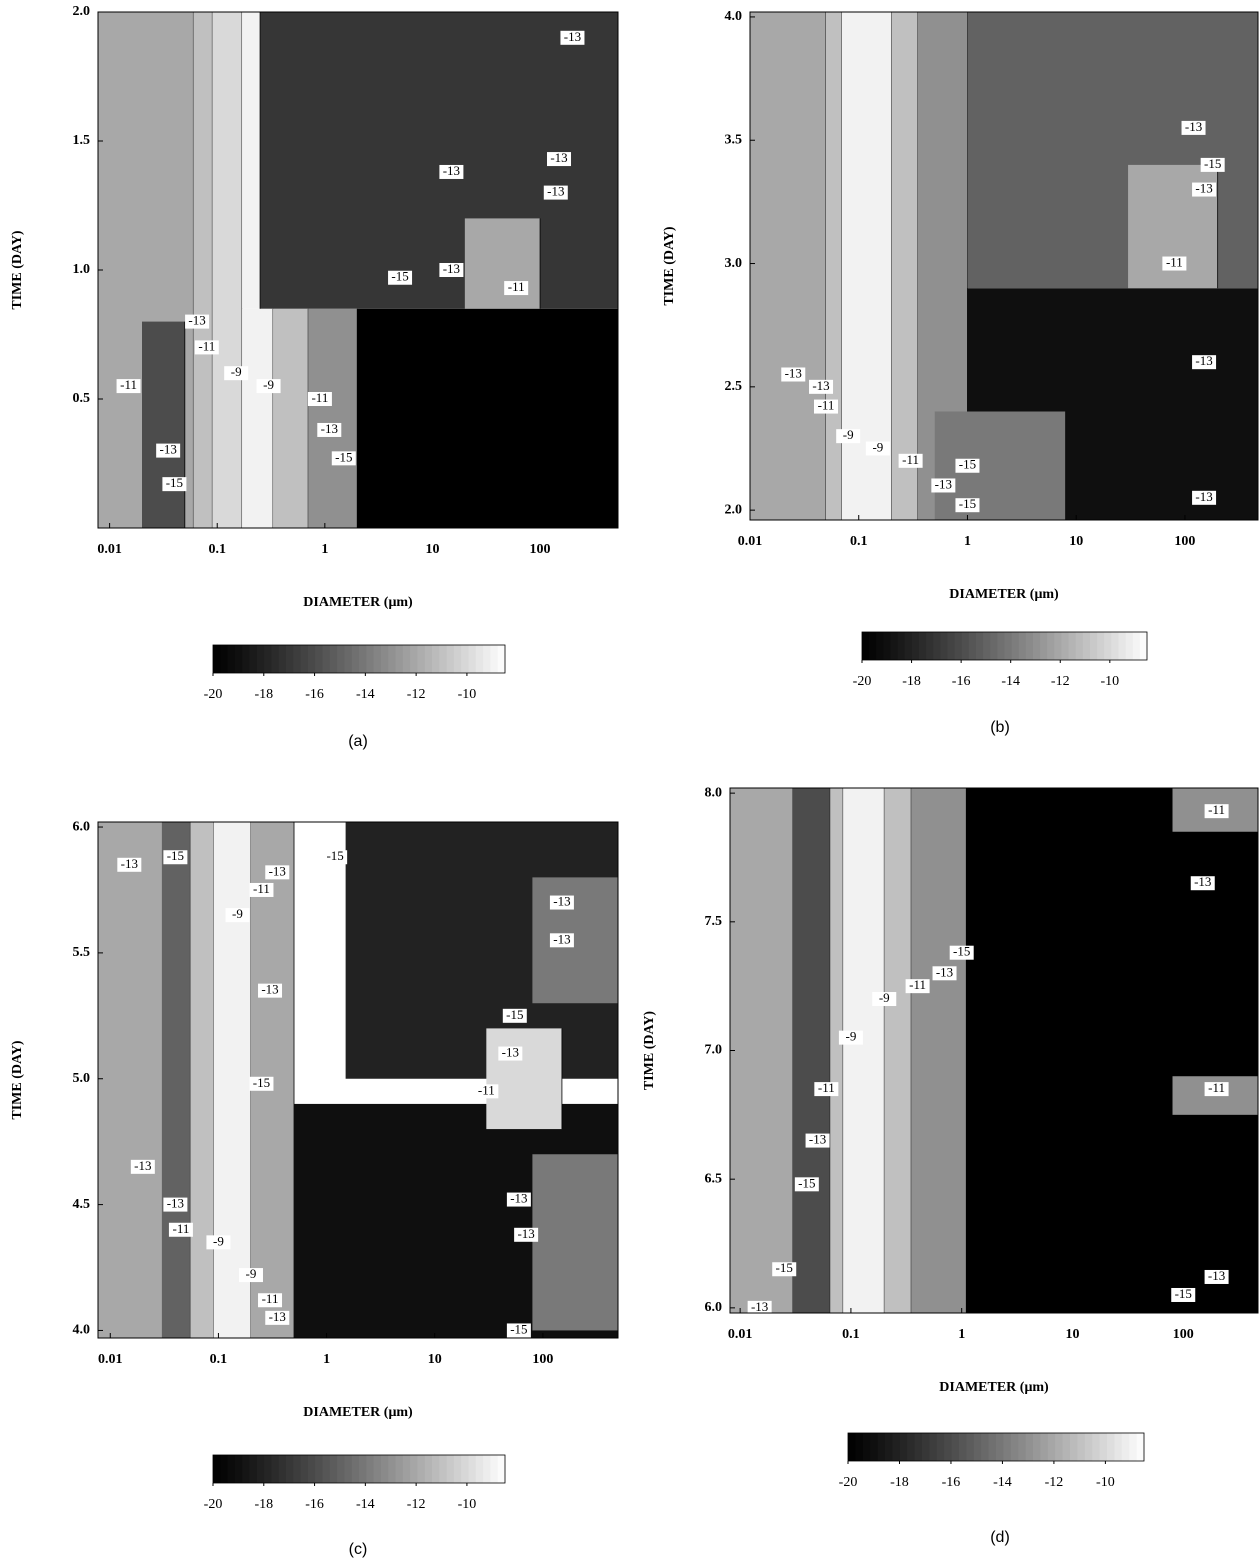 The height and width of the screenshot is (1561, 1260). Describe the element at coordinates (734, 139) in the screenshot. I see `y-tick-label: 3.5` at that location.